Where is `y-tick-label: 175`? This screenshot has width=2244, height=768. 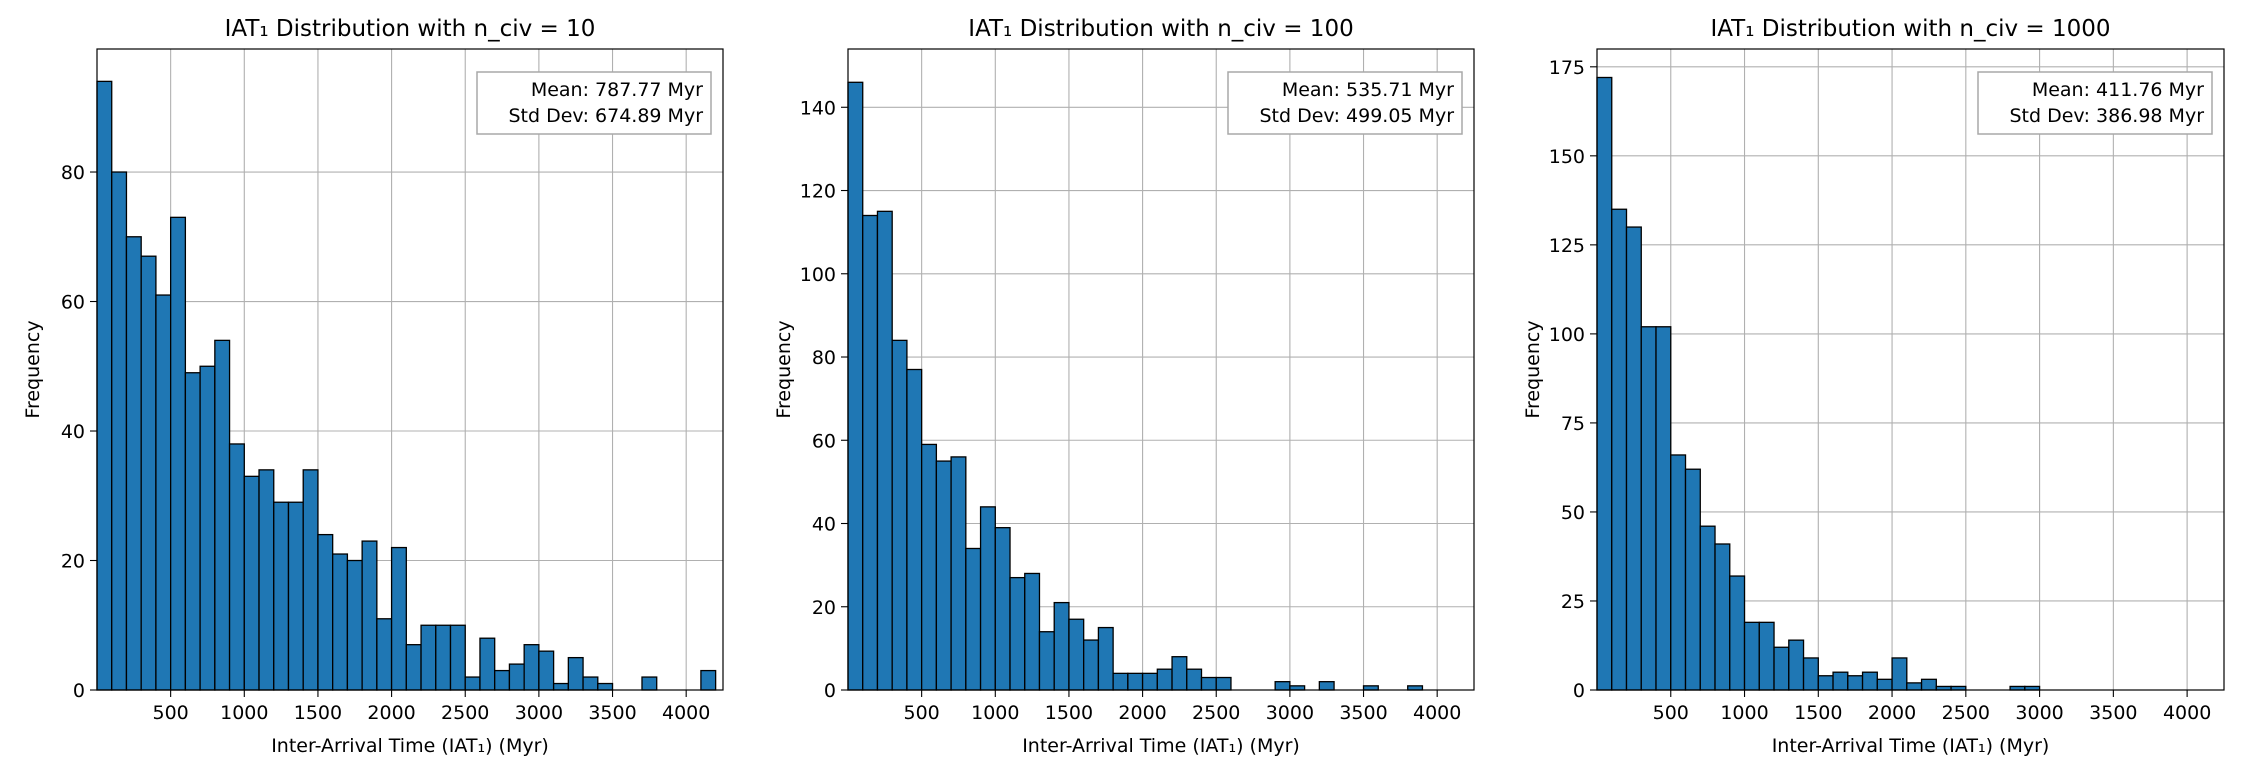 y-tick-label: 175 is located at coordinates (1567, 68).